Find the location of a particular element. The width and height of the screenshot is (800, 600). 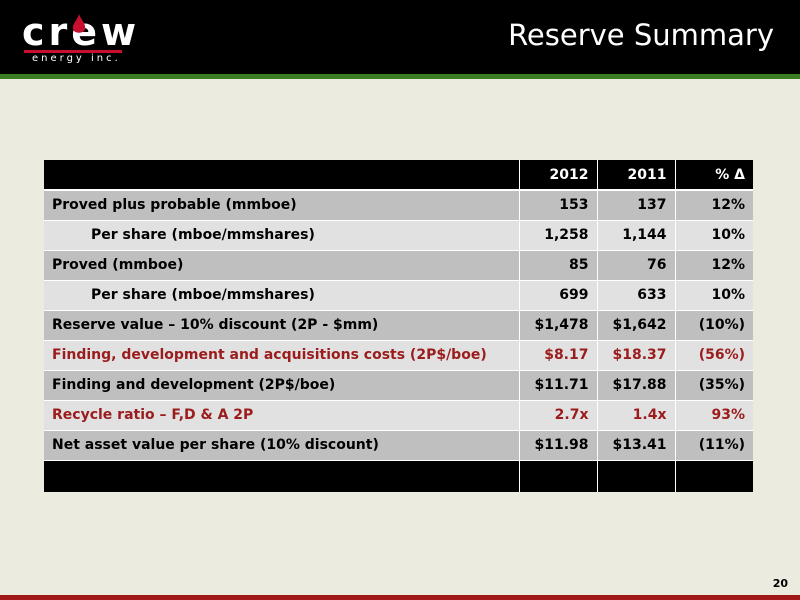

value-2011: $1,642 is located at coordinates (635, 325).